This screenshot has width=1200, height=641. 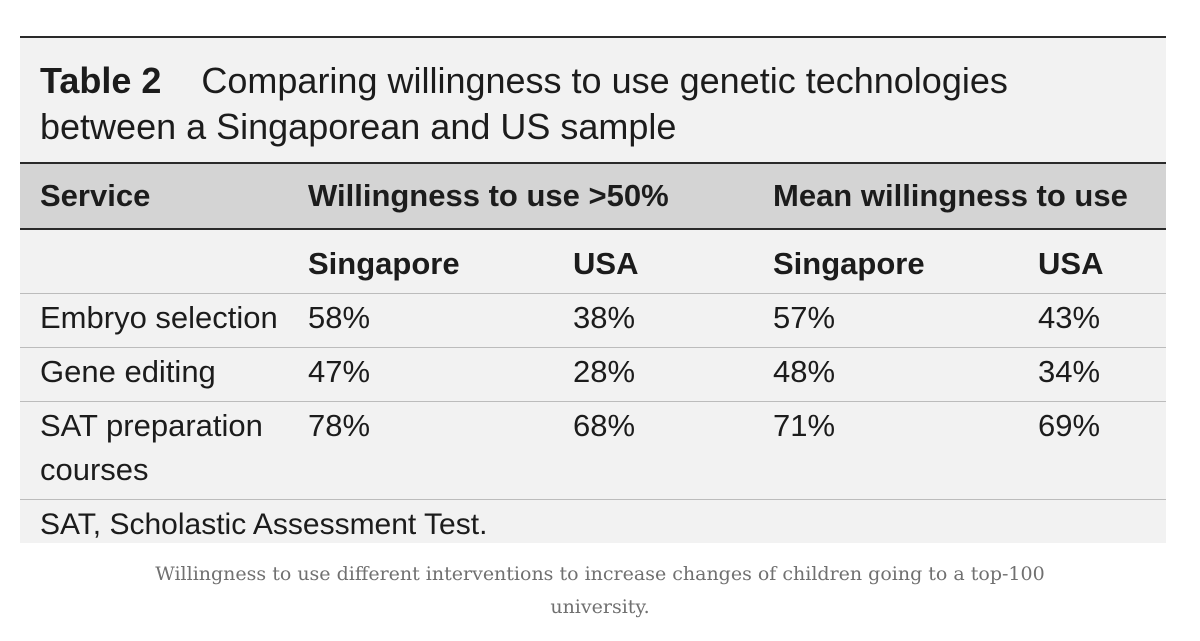 I want to click on table-cell: 71%, so click(x=804, y=425).